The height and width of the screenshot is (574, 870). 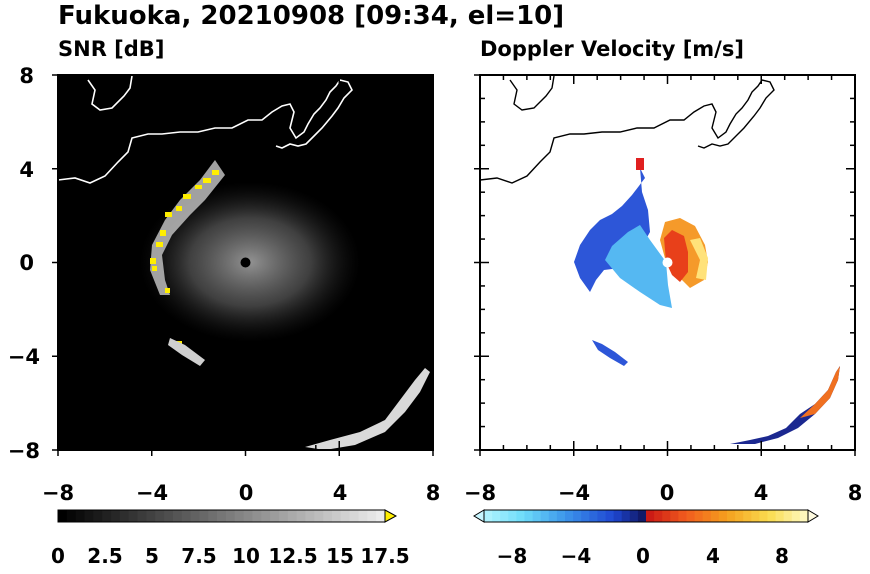 What do you see at coordinates (340, 493) in the screenshot?
I see `snr-xtick-label: 4` at bounding box center [340, 493].